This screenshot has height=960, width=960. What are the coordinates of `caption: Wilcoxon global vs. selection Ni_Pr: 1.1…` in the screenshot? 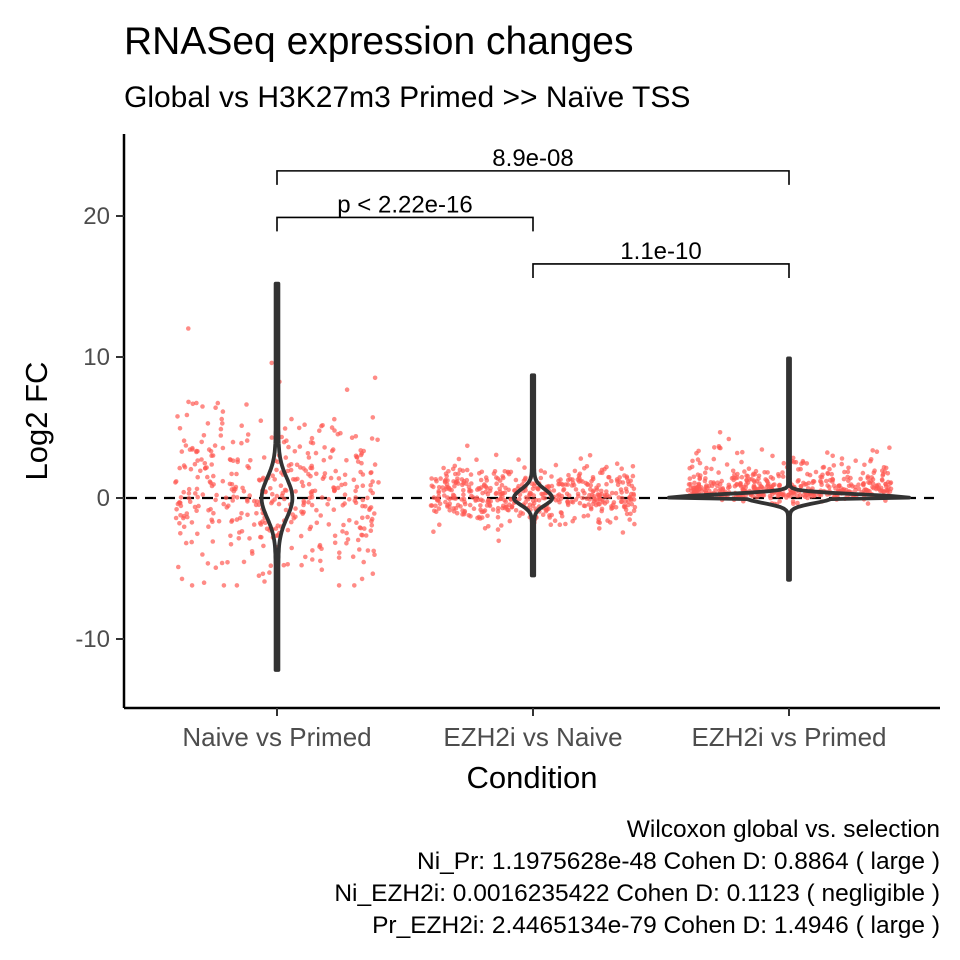 It's located at (637, 877).